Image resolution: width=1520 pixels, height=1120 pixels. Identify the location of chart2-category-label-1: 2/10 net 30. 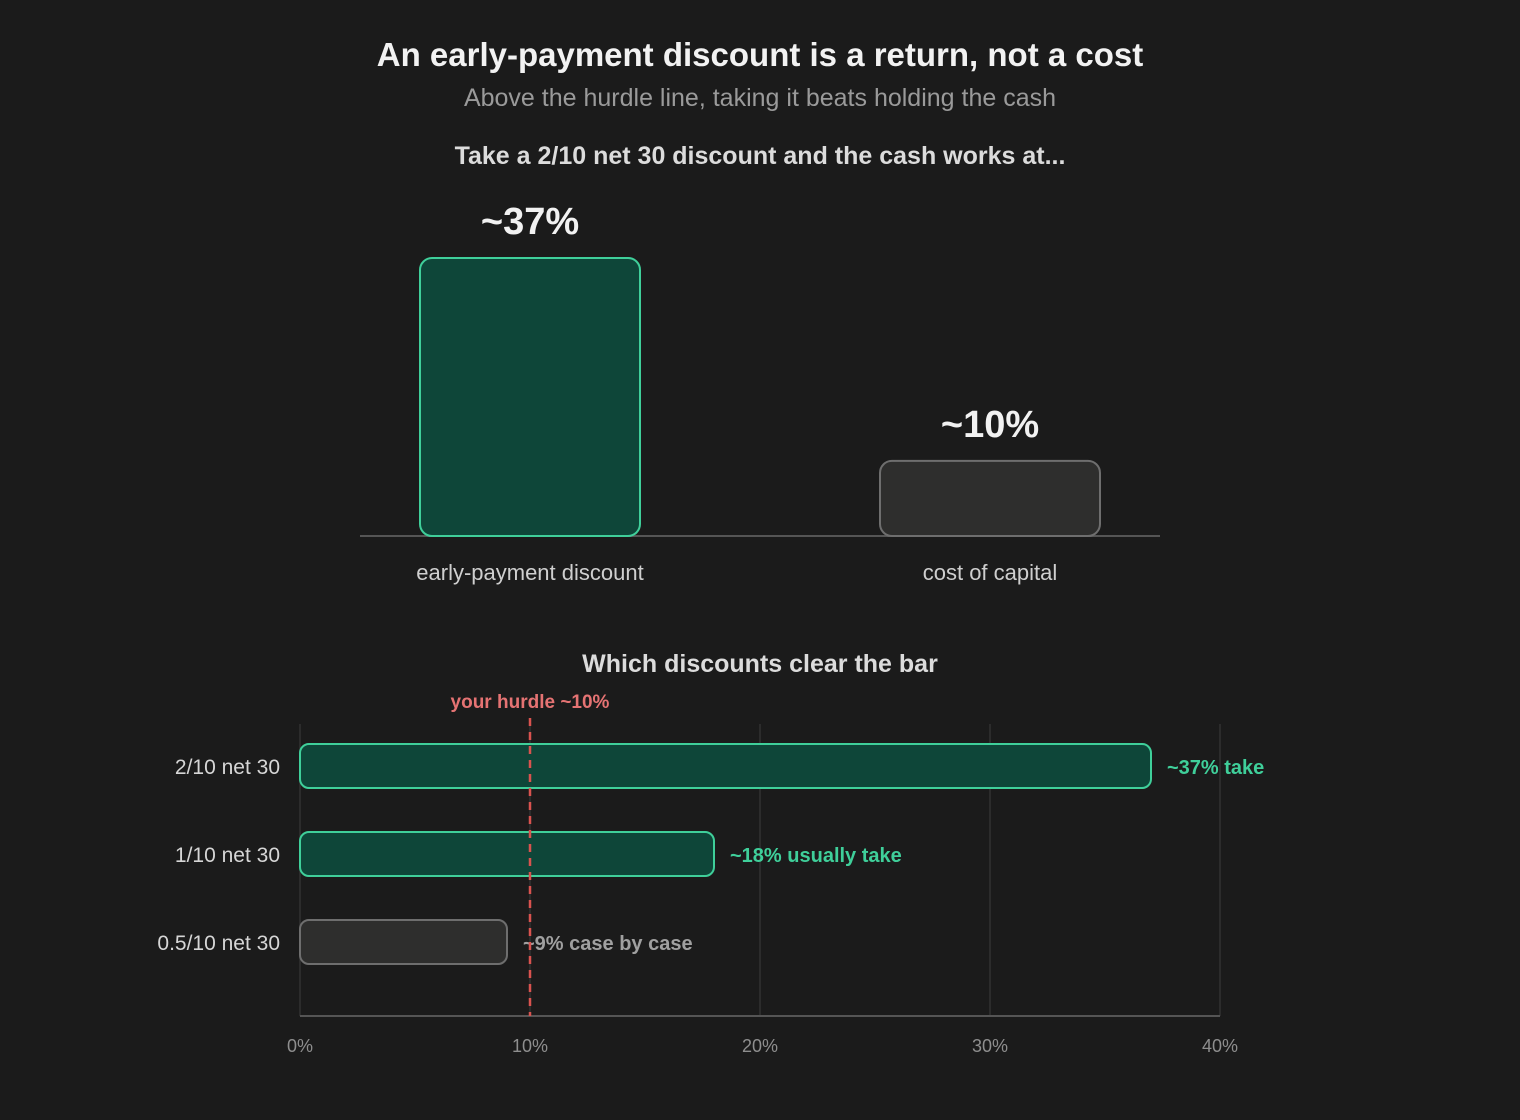
(227, 767).